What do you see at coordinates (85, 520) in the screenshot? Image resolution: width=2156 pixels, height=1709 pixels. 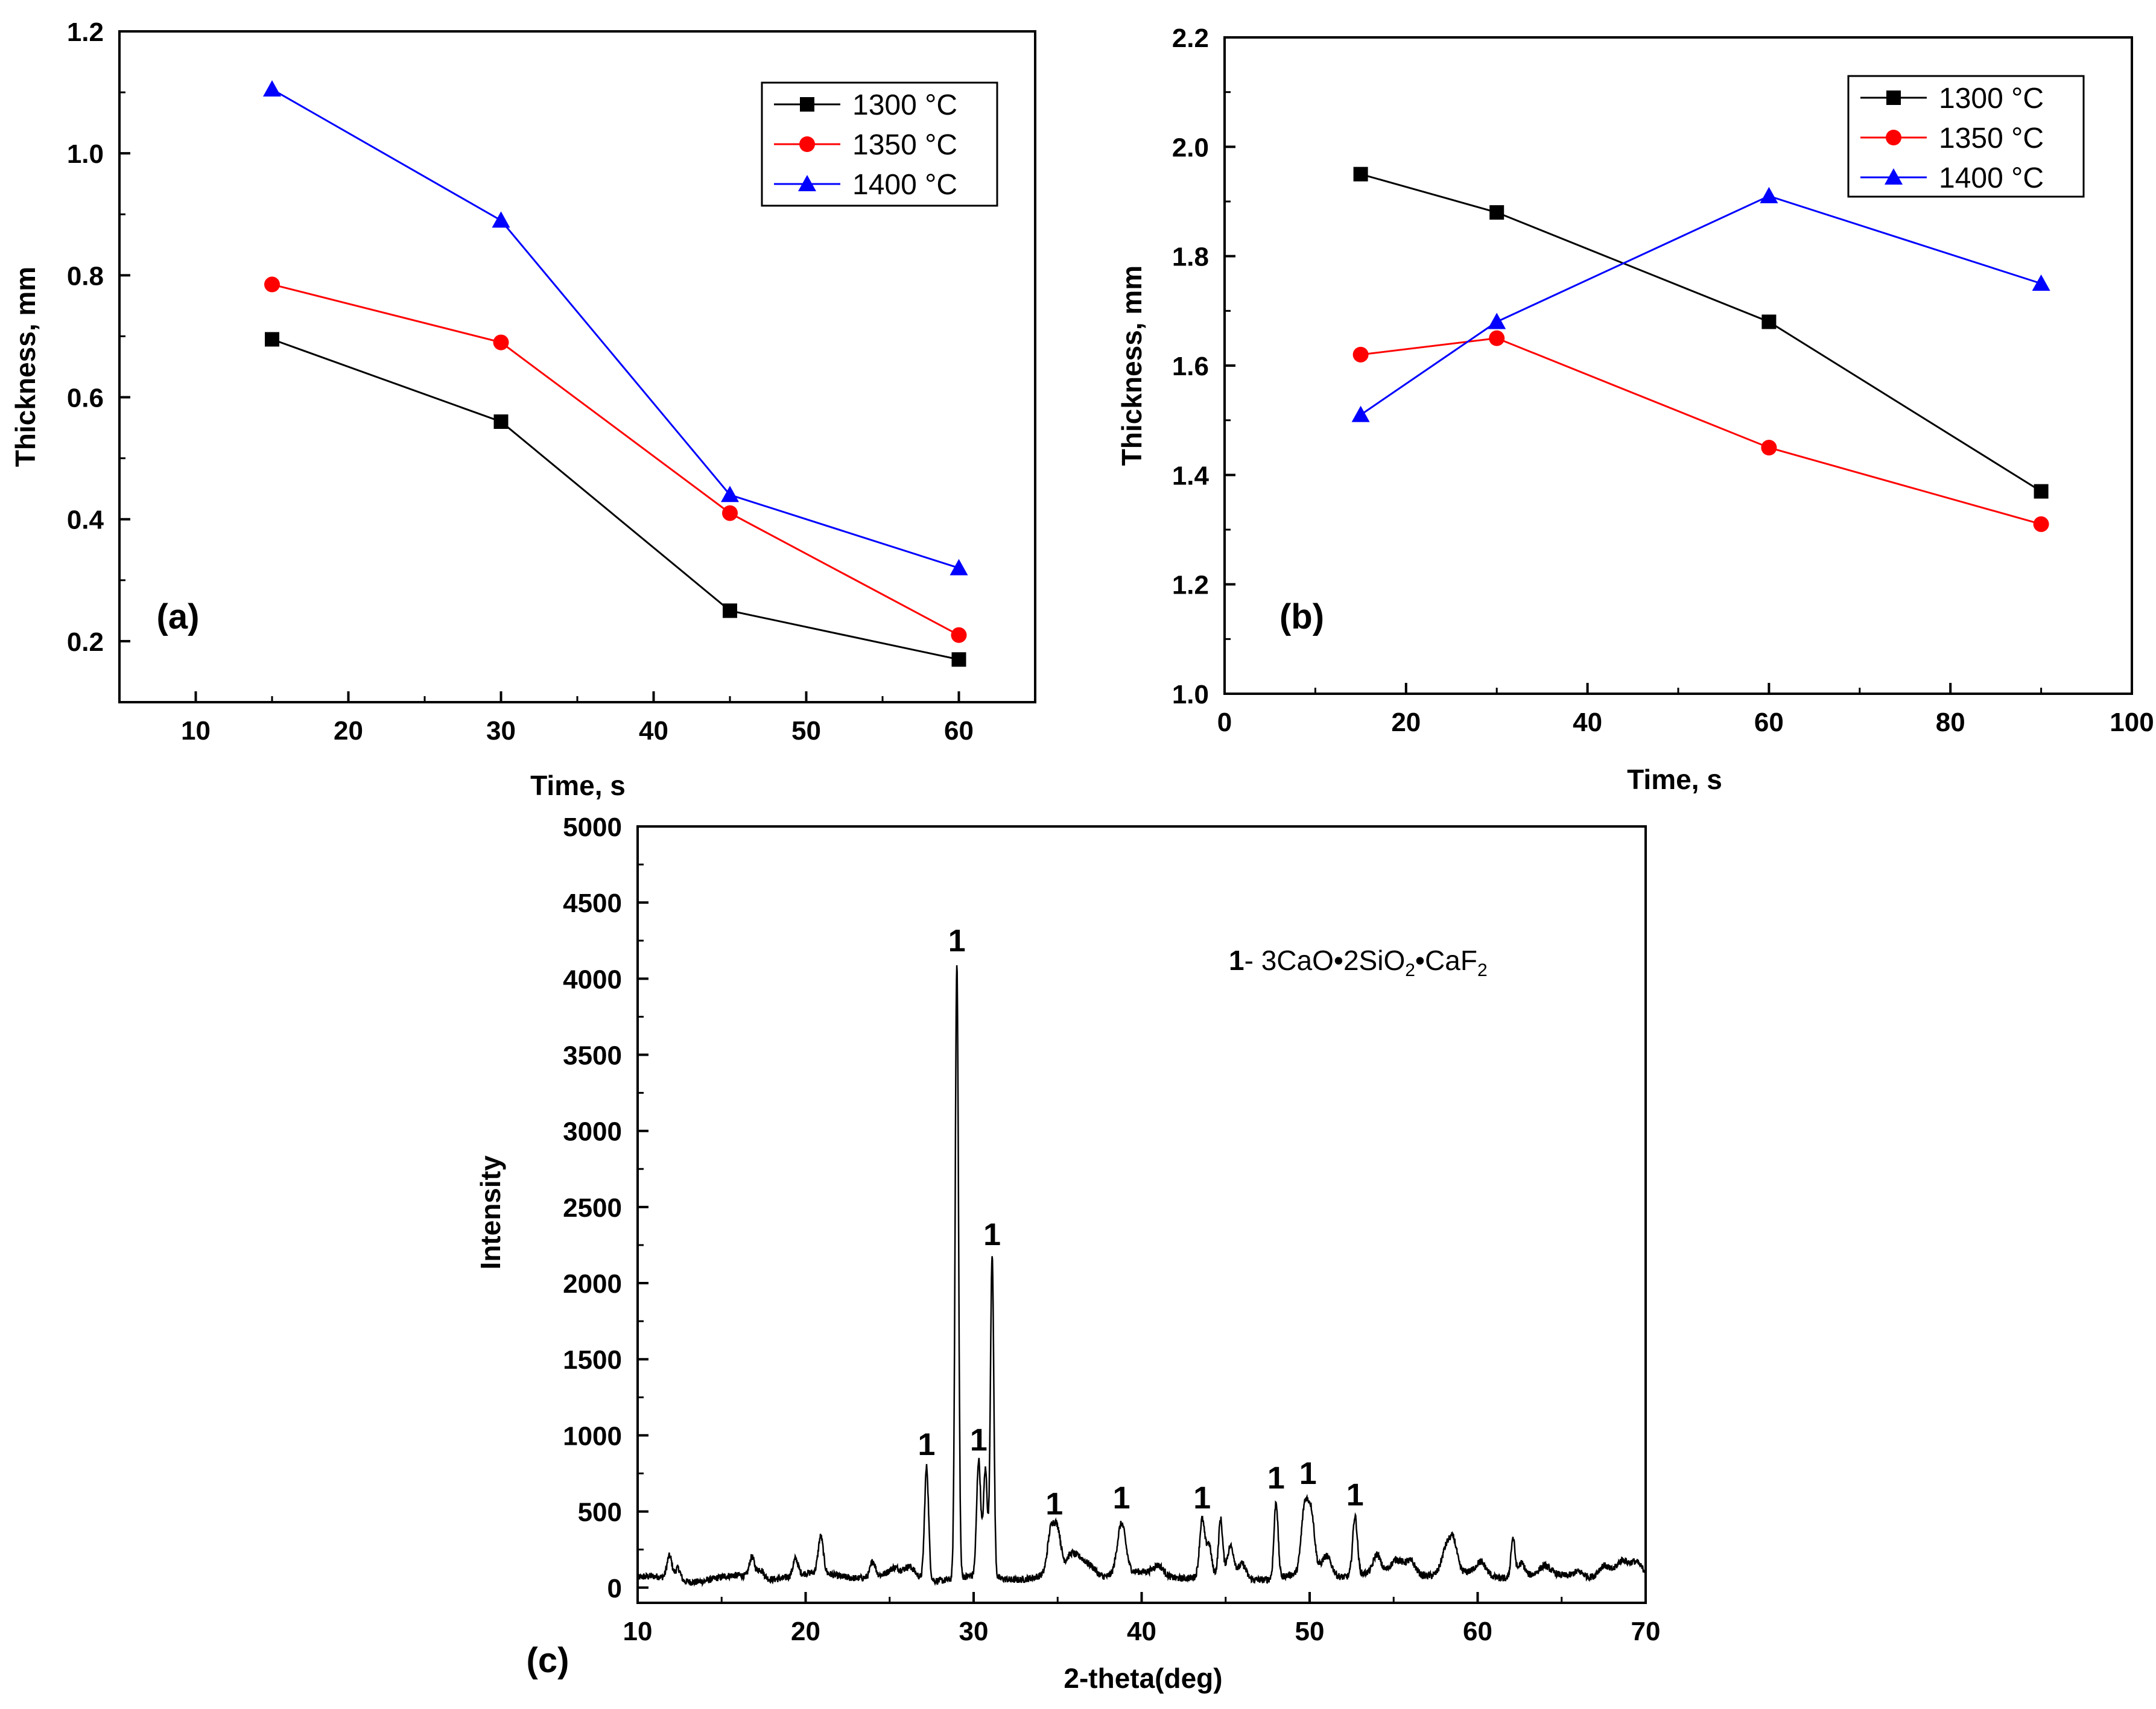 I see `y-tick-label-a-1: 0.4` at bounding box center [85, 520].